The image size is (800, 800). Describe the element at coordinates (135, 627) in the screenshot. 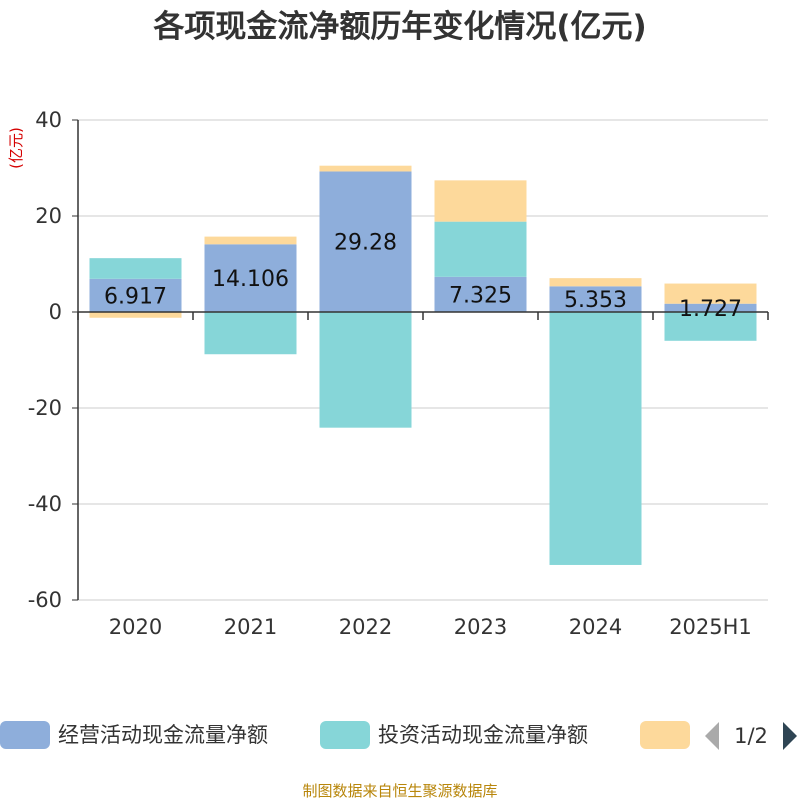

I see `x-tick-label: 2020` at that location.